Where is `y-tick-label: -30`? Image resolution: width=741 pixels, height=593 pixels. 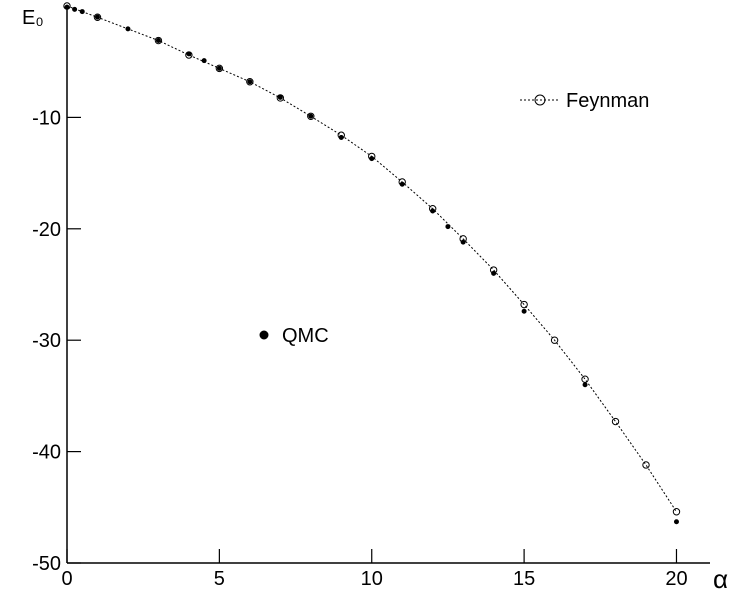
y-tick-label: -30 is located at coordinates (46, 341).